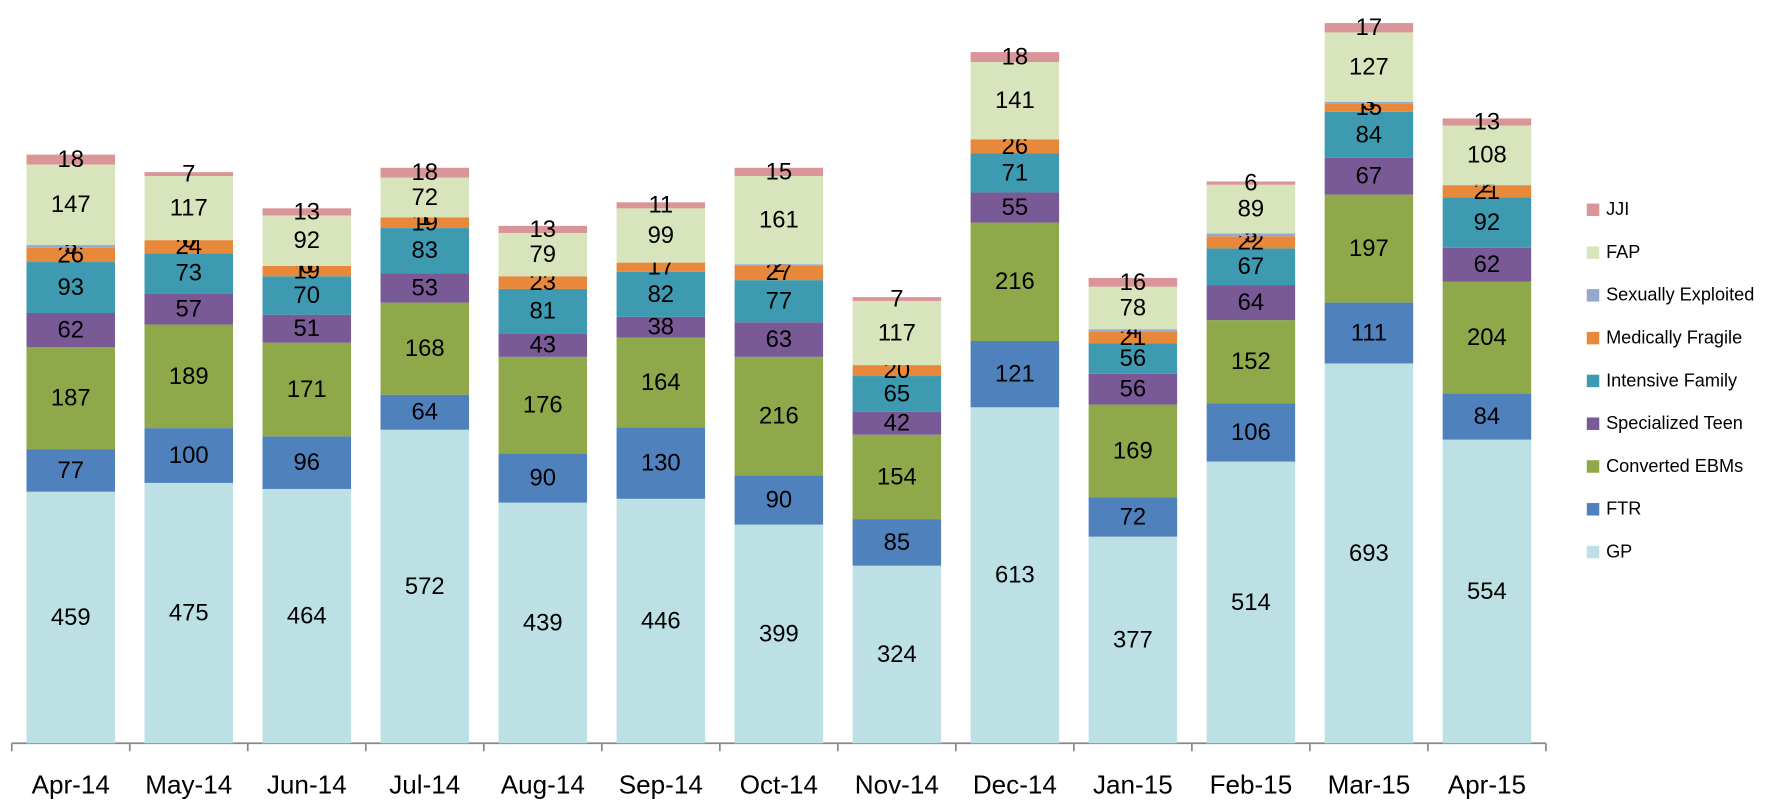  I want to click on data-label: 67, so click(1251, 266).